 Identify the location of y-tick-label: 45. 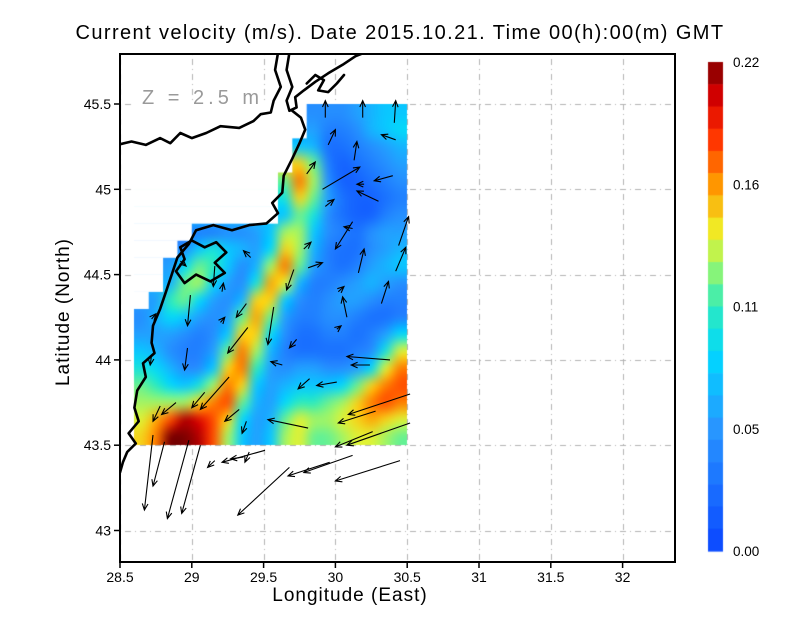
(103, 189).